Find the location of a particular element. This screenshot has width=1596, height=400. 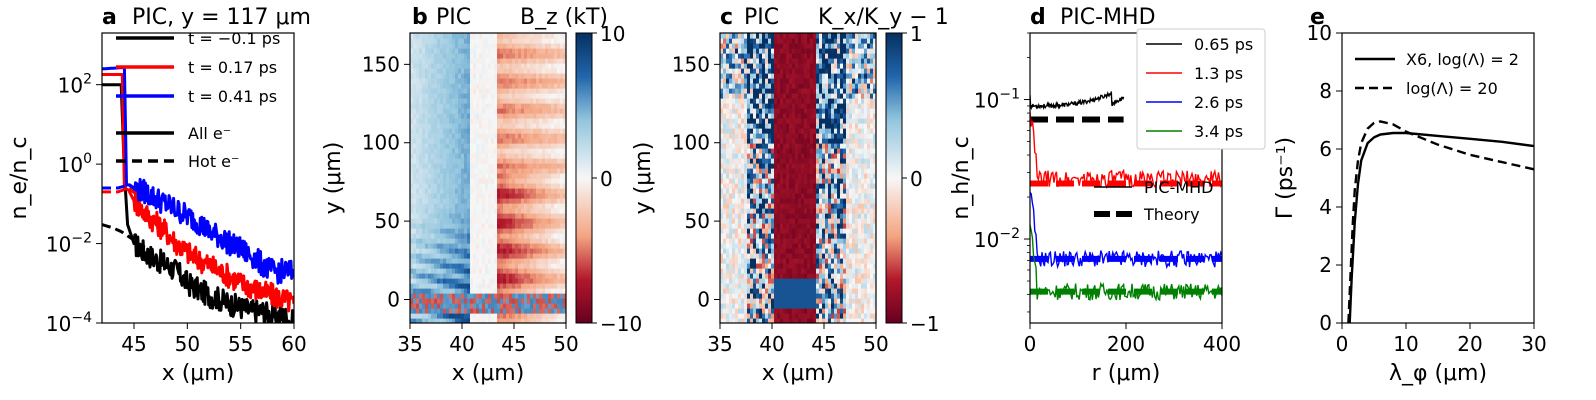

x-tick-label-1: 50 is located at coordinates (187, 344).